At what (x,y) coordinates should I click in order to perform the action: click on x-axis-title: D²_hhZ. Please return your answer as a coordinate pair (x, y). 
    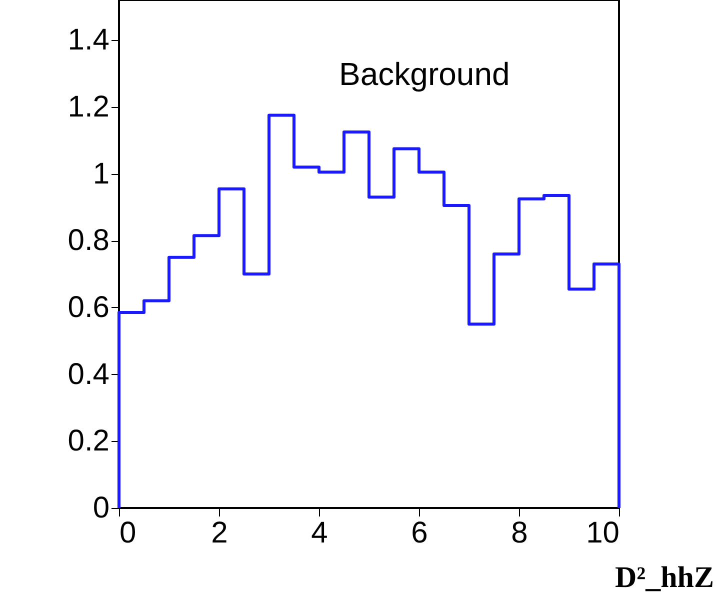
    Looking at the image, I should click on (664, 577).